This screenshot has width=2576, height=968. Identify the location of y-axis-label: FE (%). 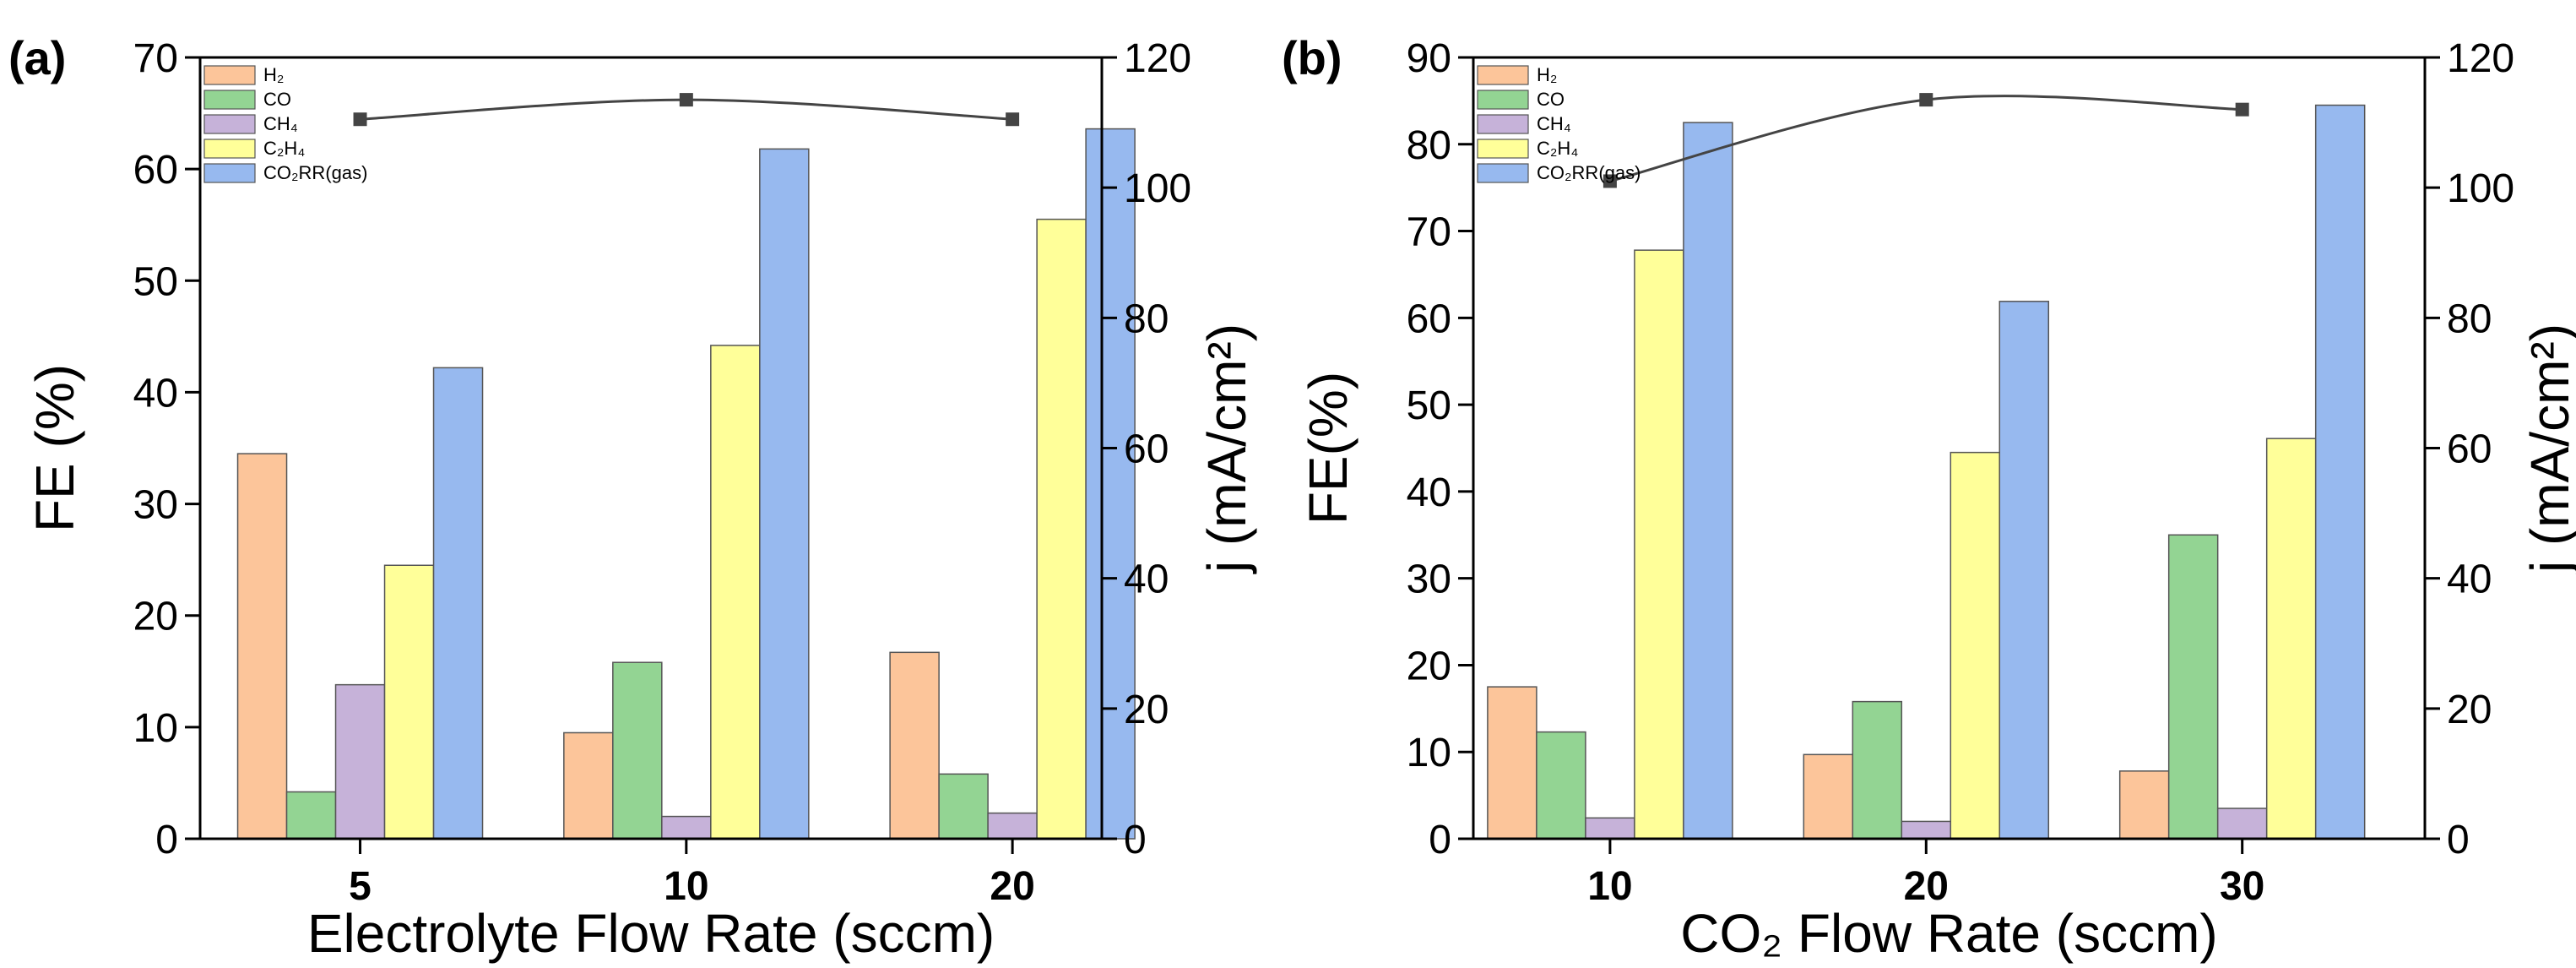
(55, 448).